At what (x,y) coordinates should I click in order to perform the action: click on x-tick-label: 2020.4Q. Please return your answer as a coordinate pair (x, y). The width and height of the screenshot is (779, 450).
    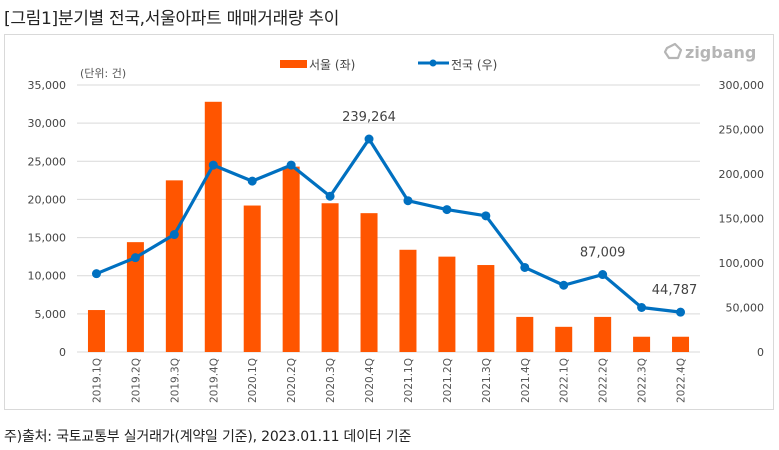
    Looking at the image, I should click on (370, 380).